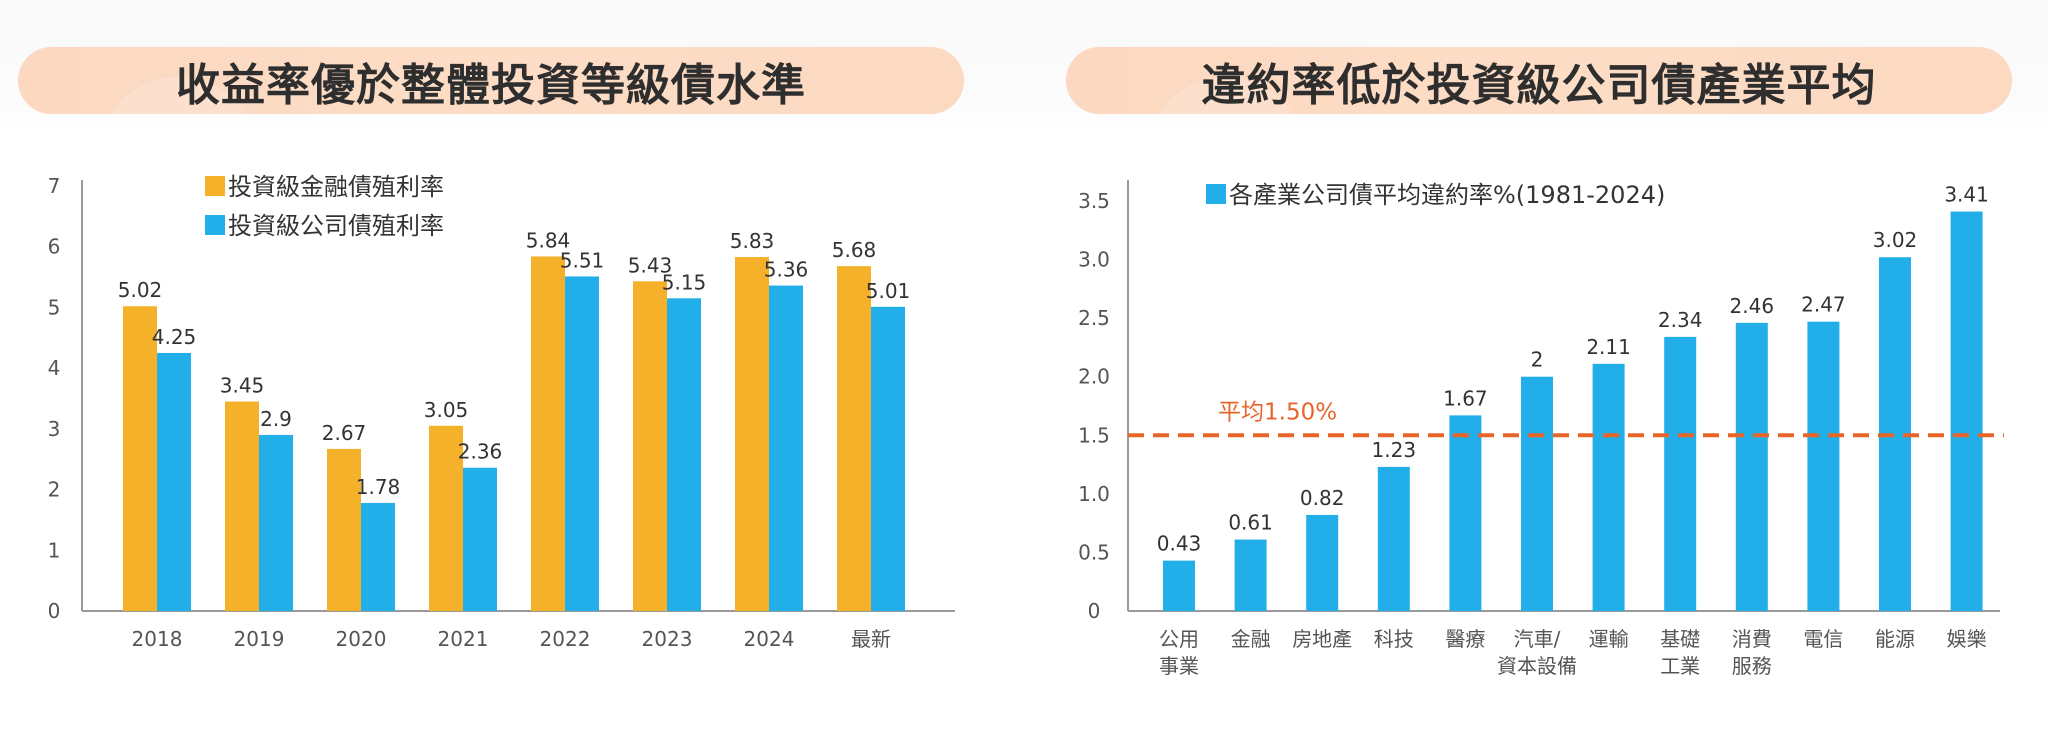 This screenshot has width=2048, height=729. Describe the element at coordinates (1322, 639) in the screenshot. I see `x-tick-label: 房地產` at that location.